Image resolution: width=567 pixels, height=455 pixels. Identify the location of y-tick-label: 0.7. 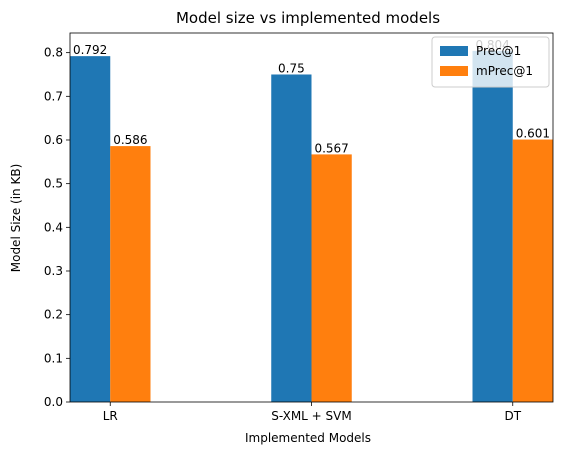
(53, 96).